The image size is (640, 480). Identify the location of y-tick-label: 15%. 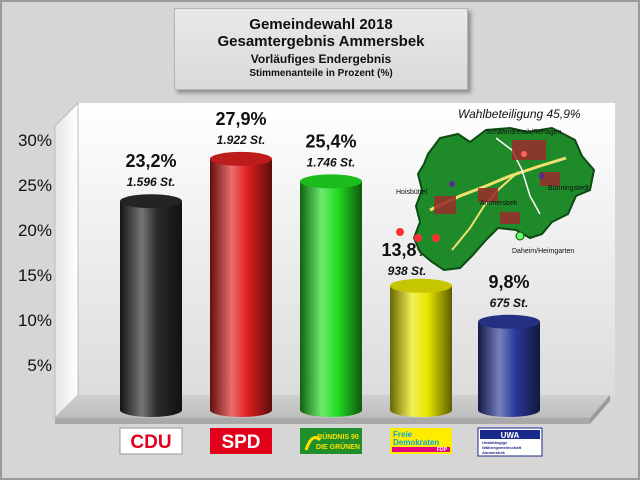
(35, 275).